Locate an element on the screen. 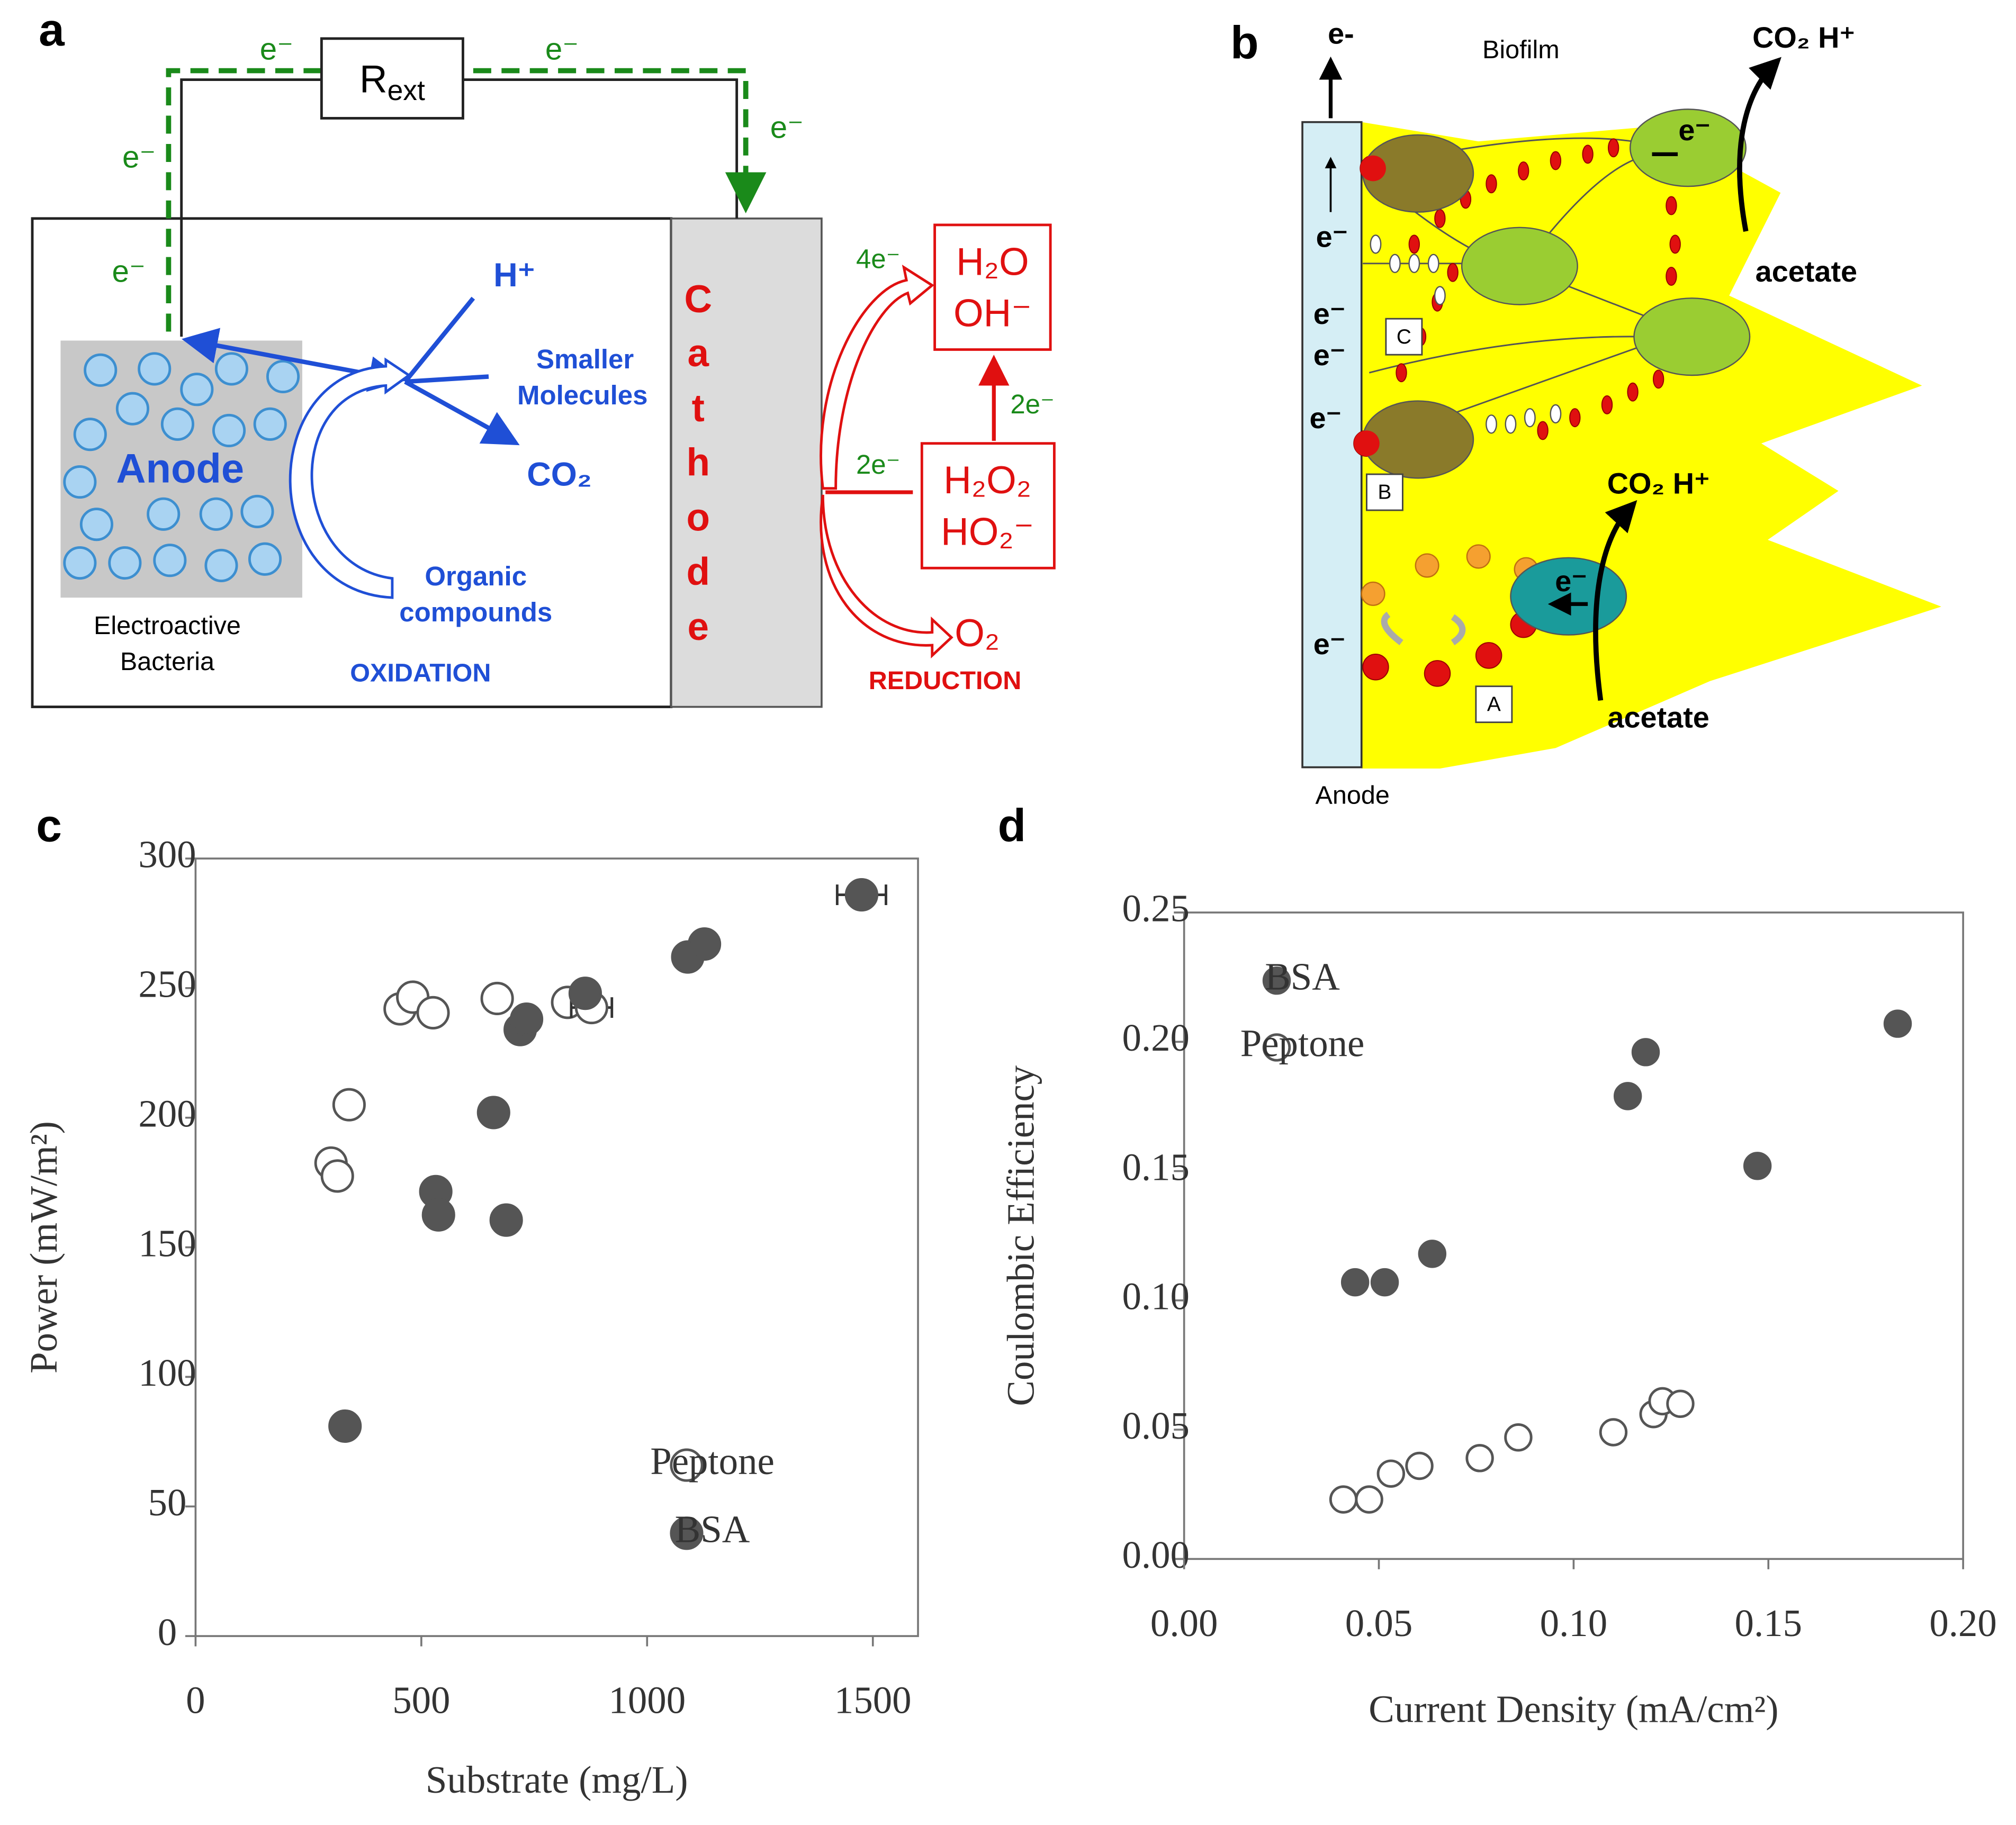 The image size is (2016, 1825). site-boxes is located at coordinates (1439, 521).